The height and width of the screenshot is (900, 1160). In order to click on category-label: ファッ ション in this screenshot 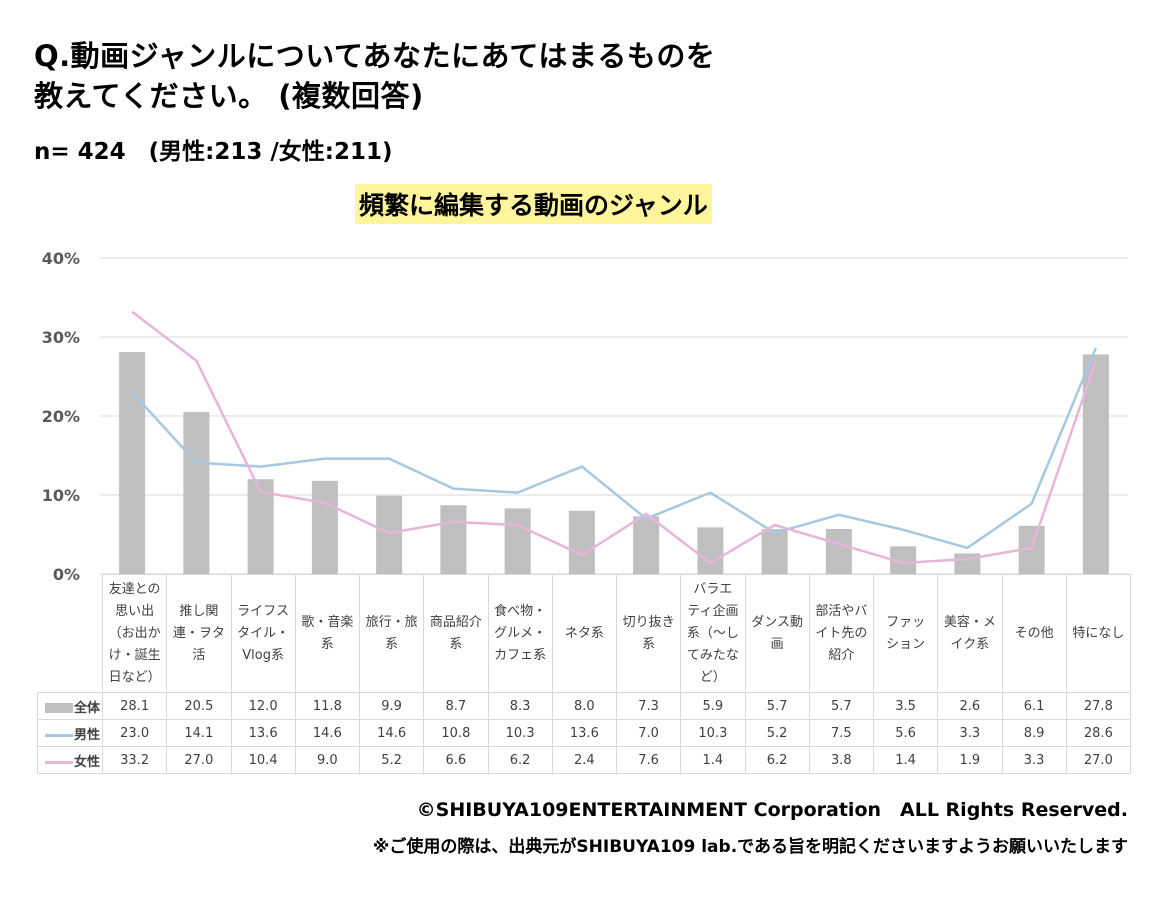, I will do `click(905, 633)`.